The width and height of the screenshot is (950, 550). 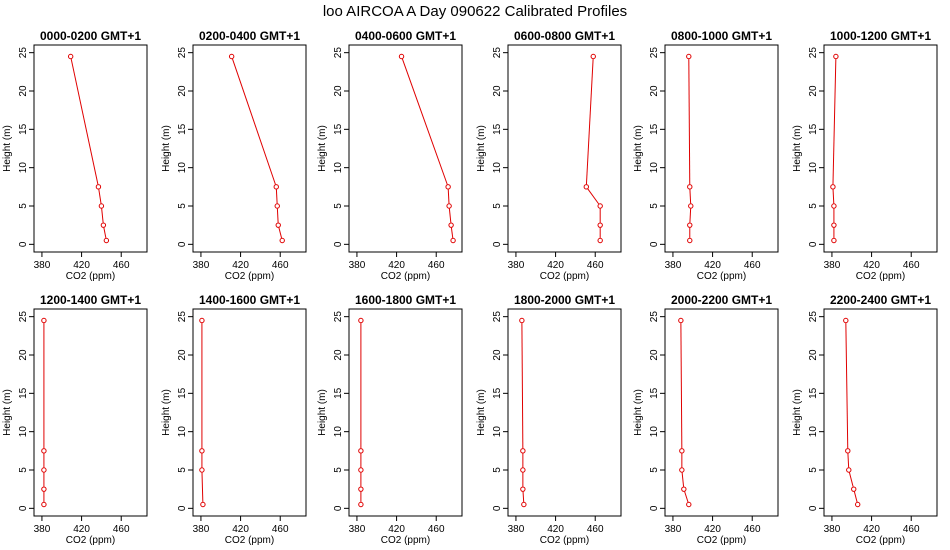 I want to click on panel-title: 0000-0200 GMT+1, so click(x=90, y=36).